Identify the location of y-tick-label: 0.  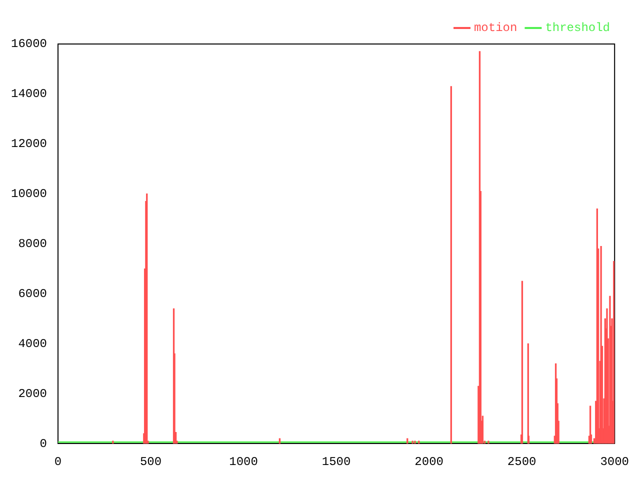
(44, 443).